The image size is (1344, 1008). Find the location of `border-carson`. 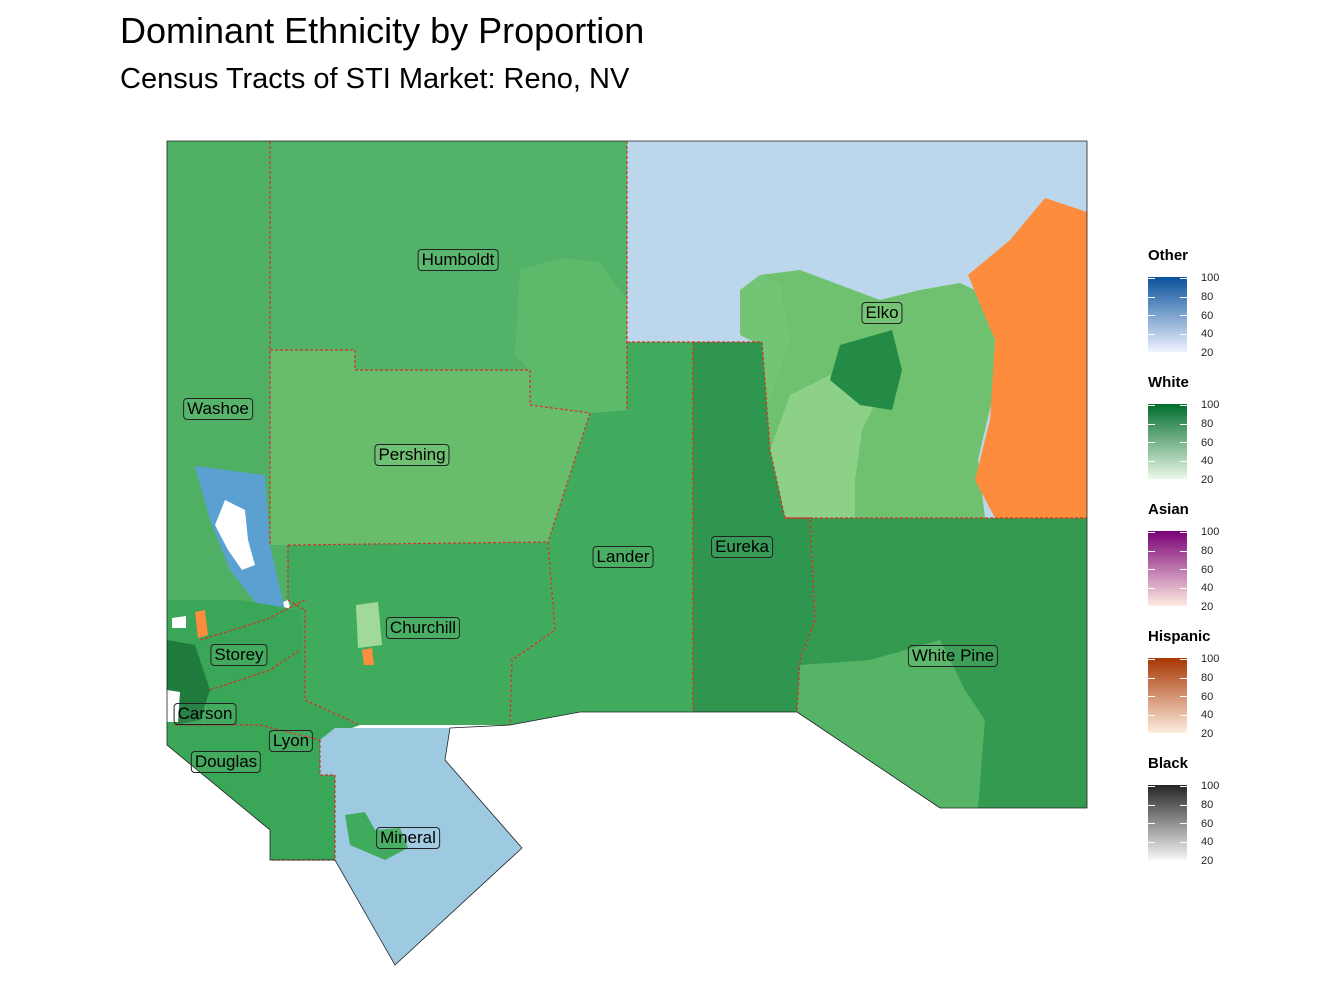

border-carson is located at coordinates (248, 732).